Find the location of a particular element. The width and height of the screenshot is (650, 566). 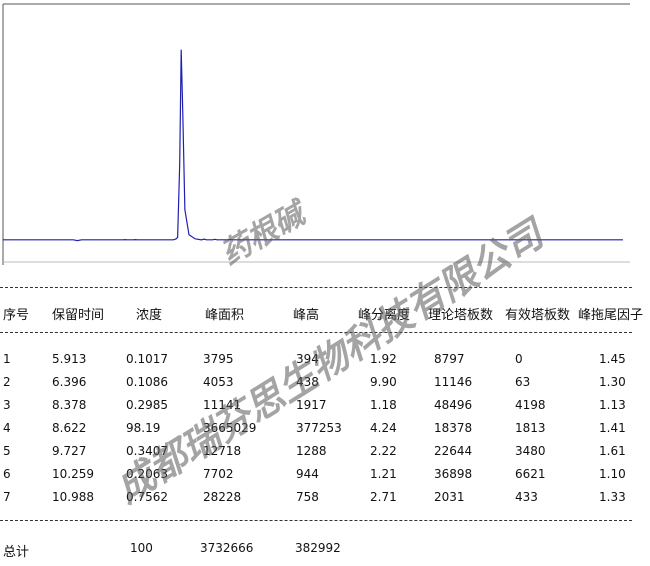

table-cell: 98.19 is located at coordinates (143, 428).